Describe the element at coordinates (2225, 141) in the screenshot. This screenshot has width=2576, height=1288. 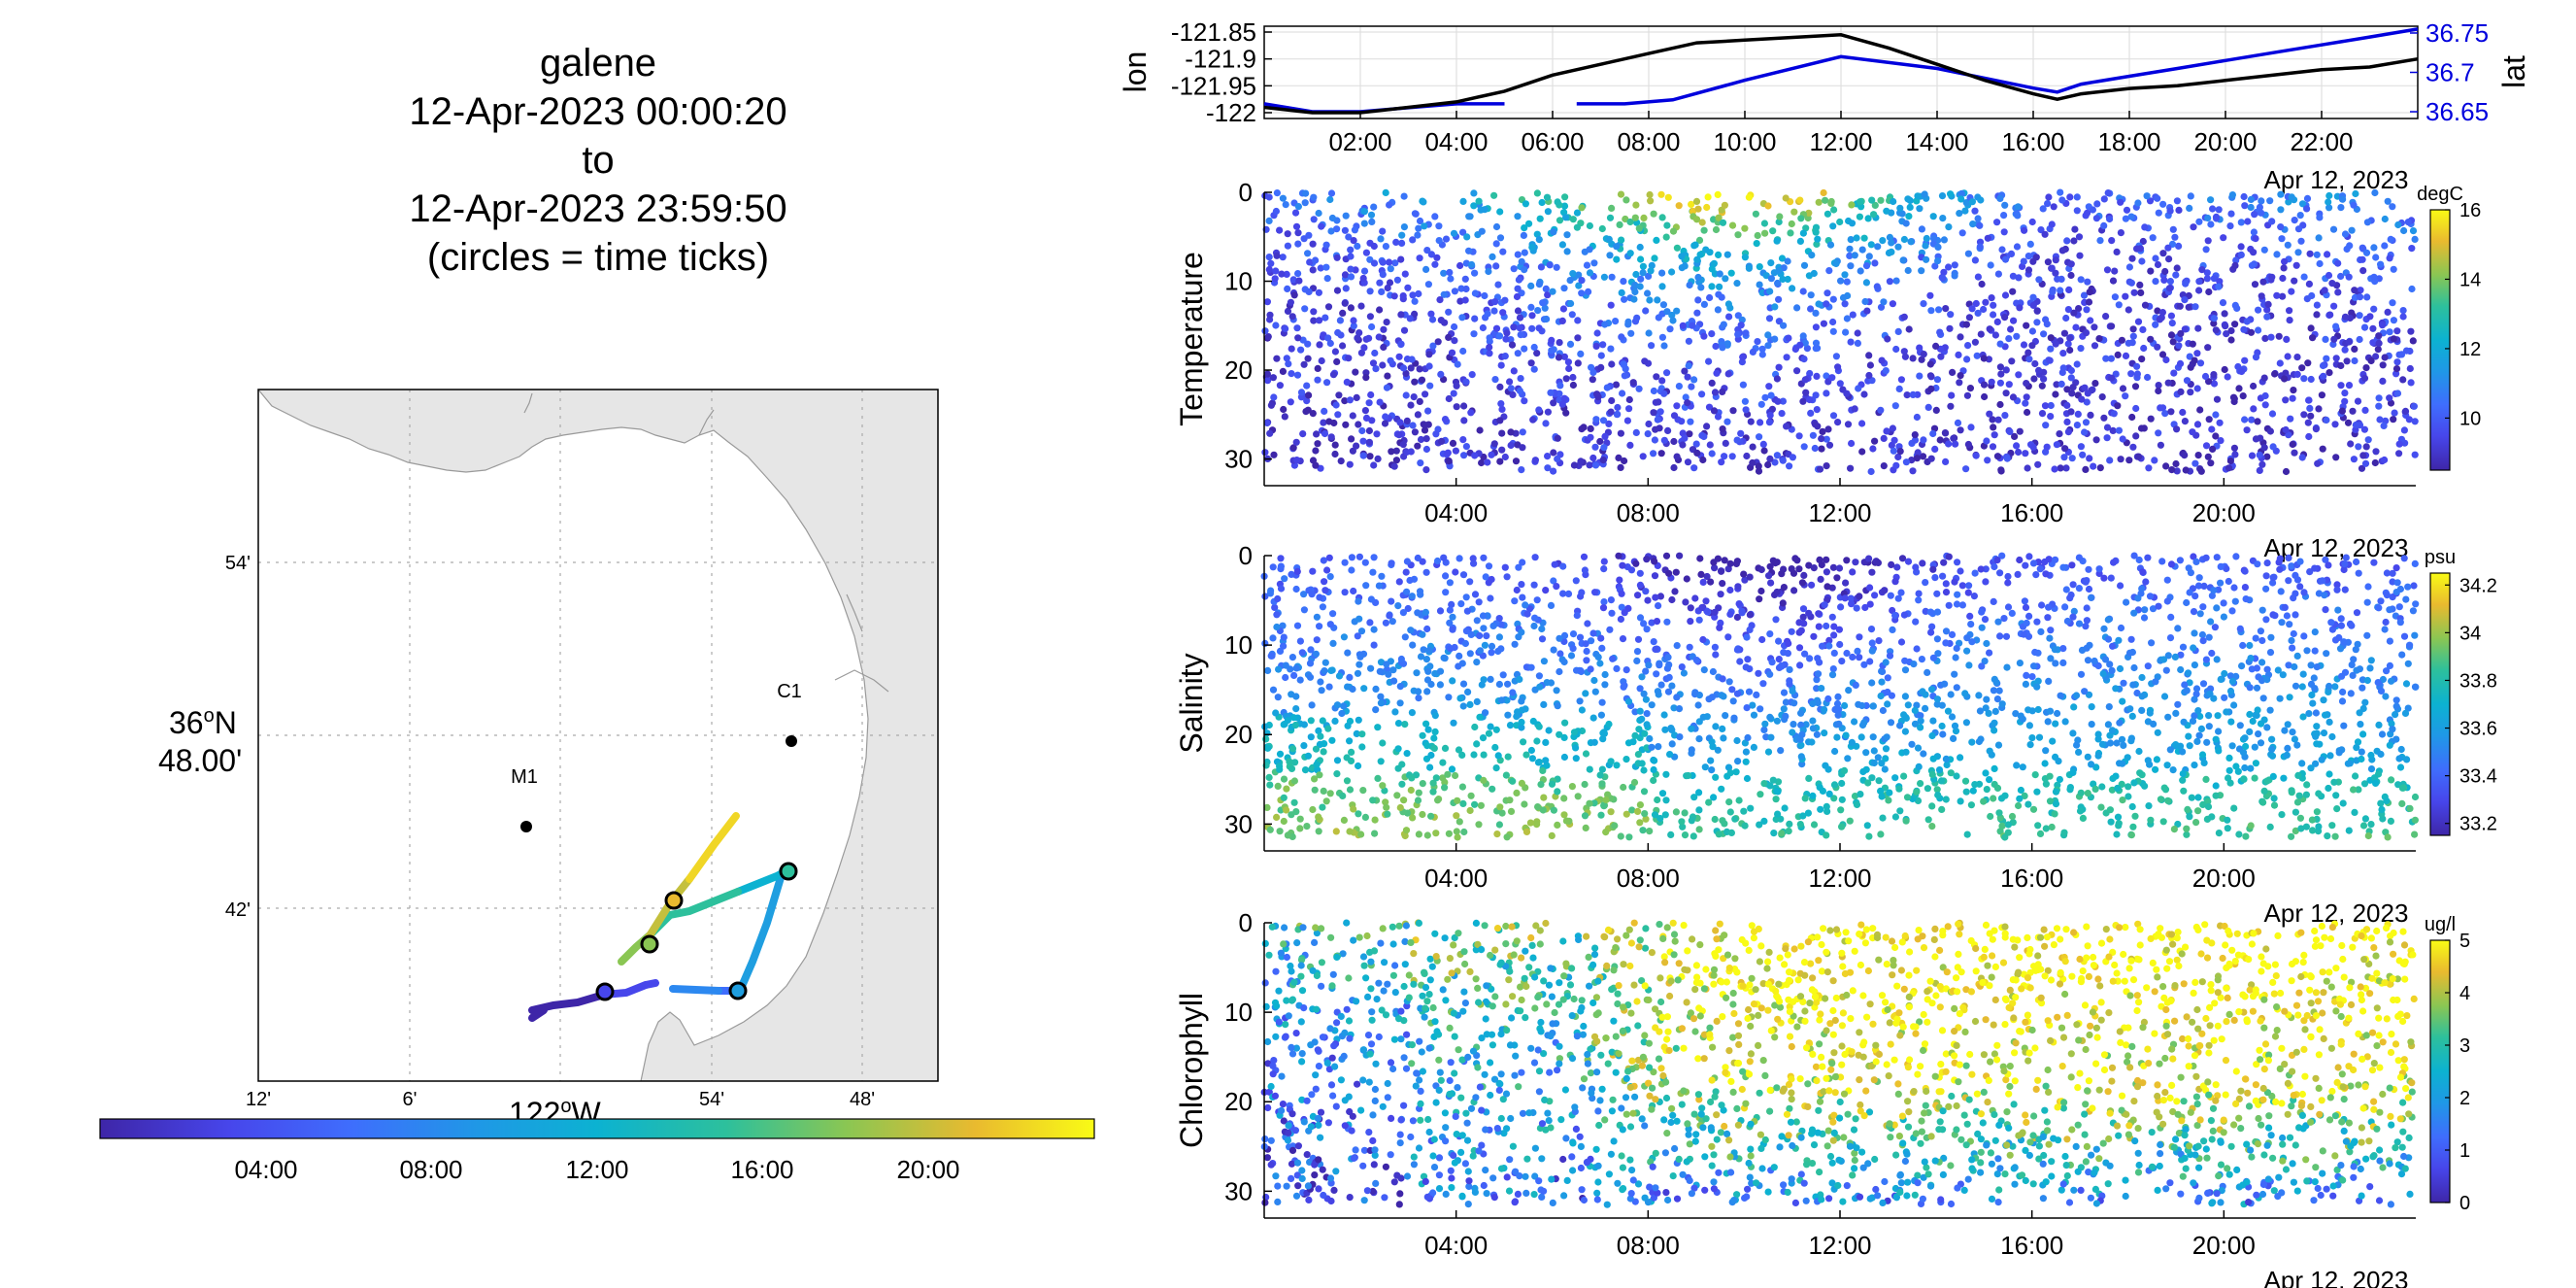
I see `position-x-tick-label: 20:00` at that location.